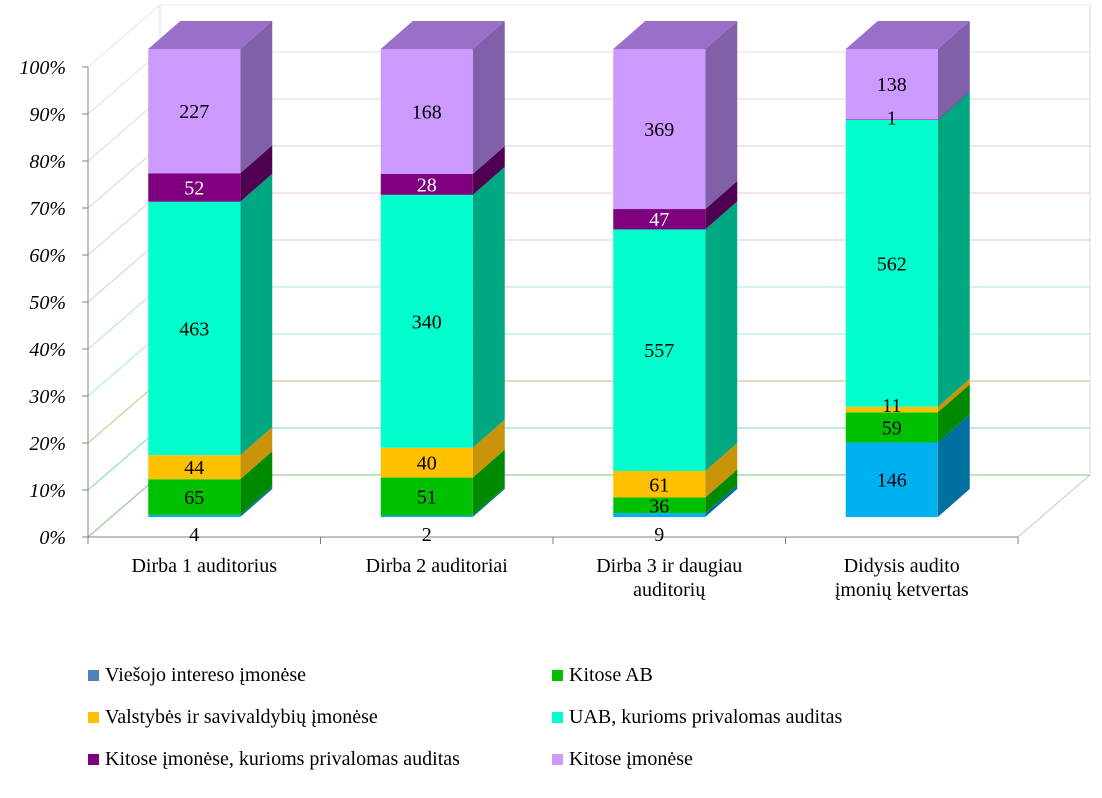 The height and width of the screenshot is (798, 1102). What do you see at coordinates (241, 717) in the screenshot?
I see `legend-label: Valstybės ir savivaldybių įmonėse` at bounding box center [241, 717].